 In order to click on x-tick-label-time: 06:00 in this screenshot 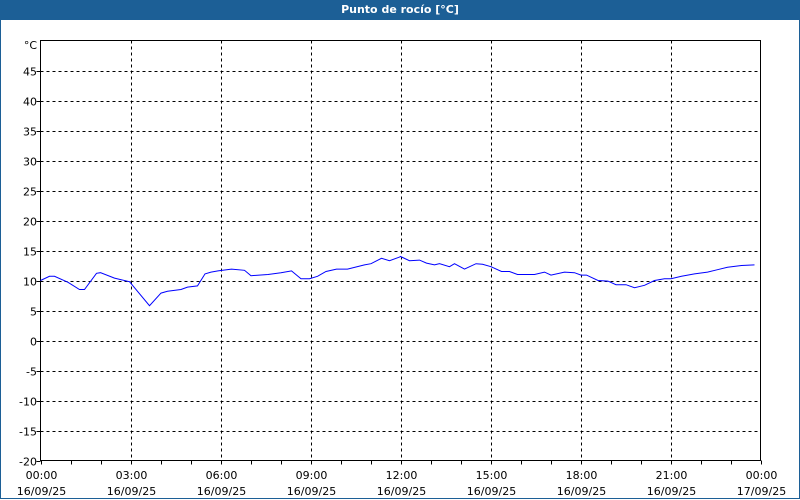, I will do `click(222, 475)`.